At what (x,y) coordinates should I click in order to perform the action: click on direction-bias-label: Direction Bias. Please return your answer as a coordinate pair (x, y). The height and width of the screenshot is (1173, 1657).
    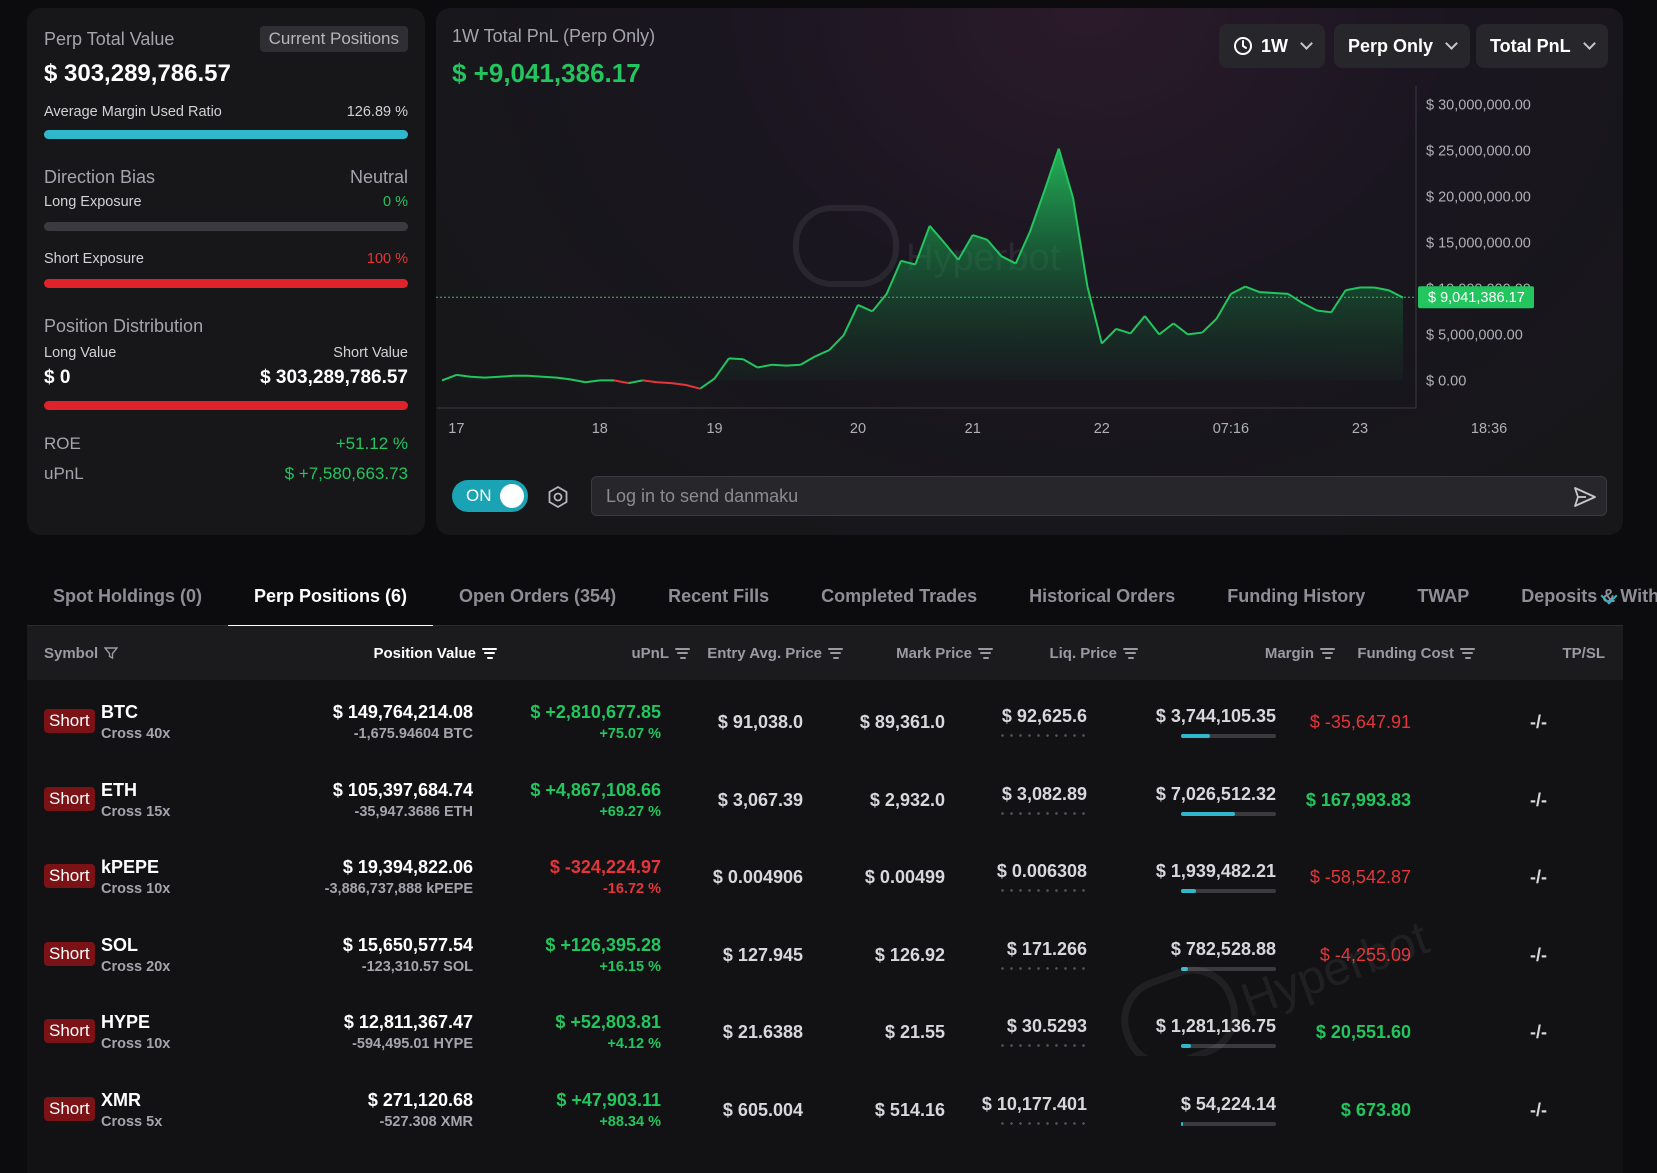
    Looking at the image, I should click on (100, 177).